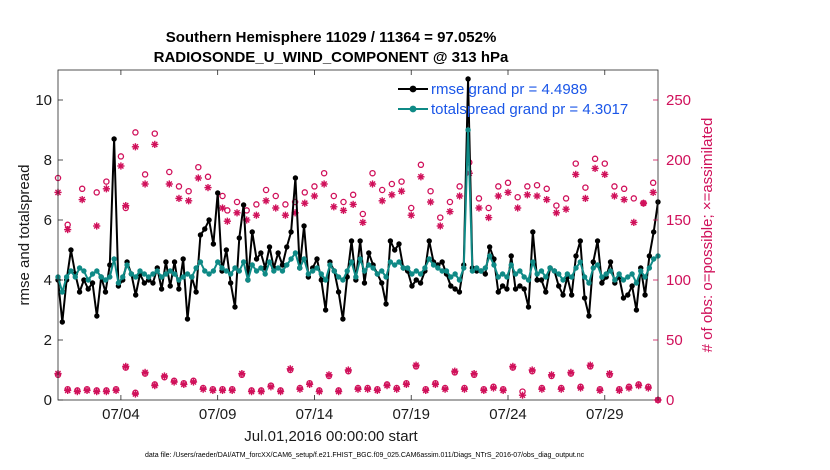 This screenshot has width=830, height=470. Describe the element at coordinates (48, 220) in the screenshot. I see `y-tick-label: 6` at that location.